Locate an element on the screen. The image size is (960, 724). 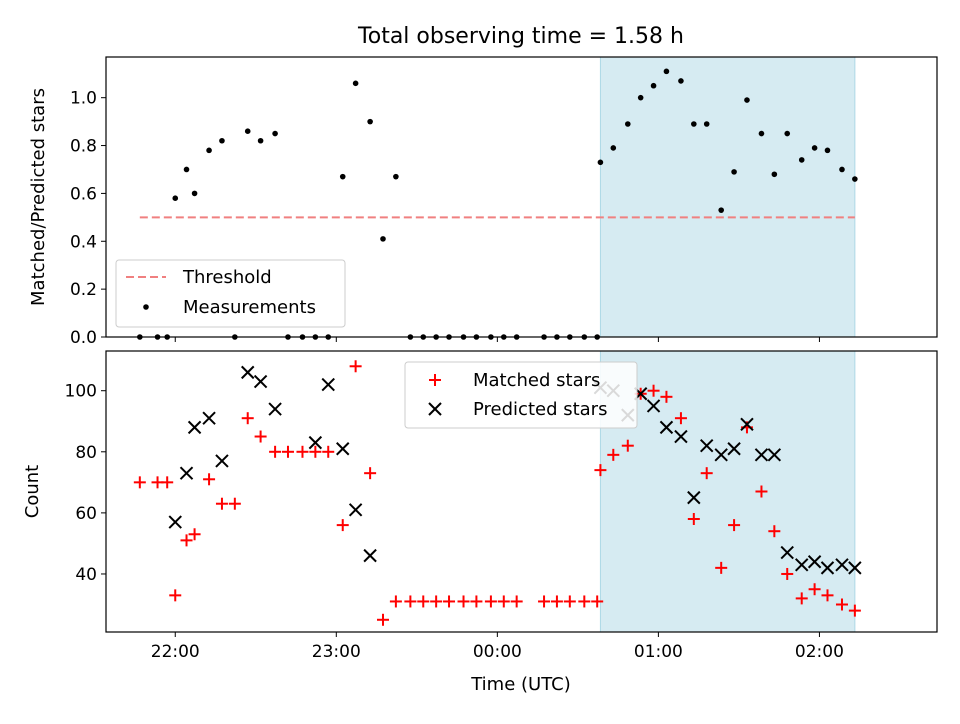
y-tick-label: 0.4 is located at coordinates (83, 242).